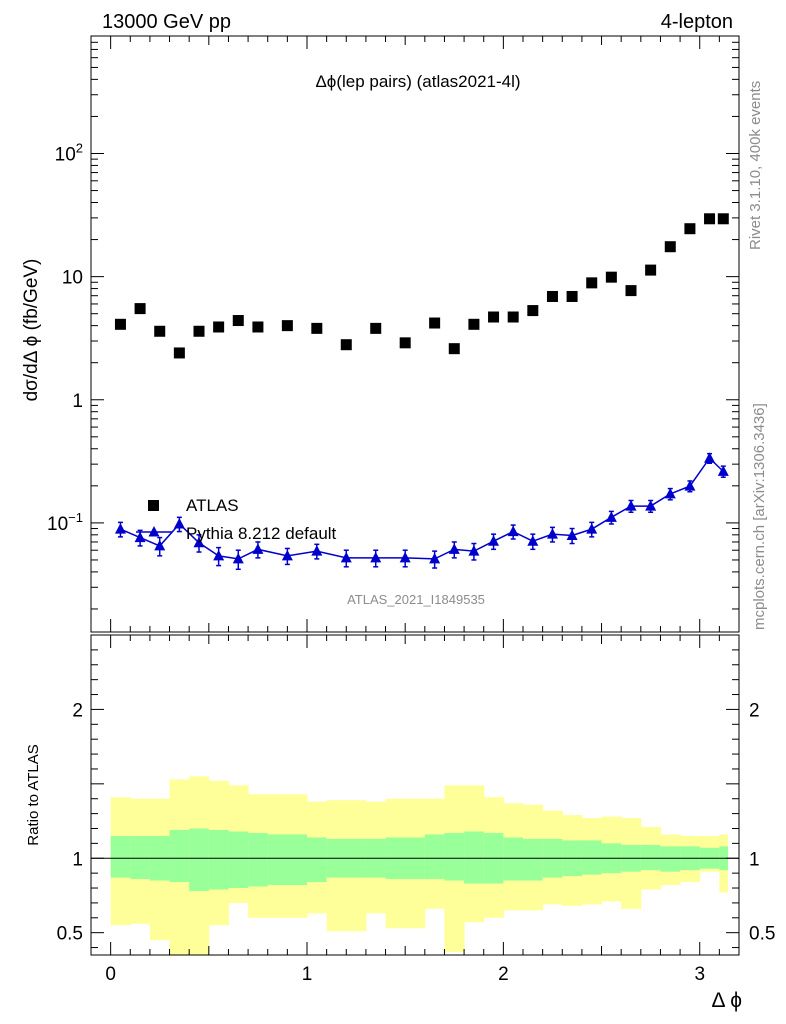 The height and width of the screenshot is (1024, 786). I want to click on ratio-y-tick-label: 1, so click(77, 859).